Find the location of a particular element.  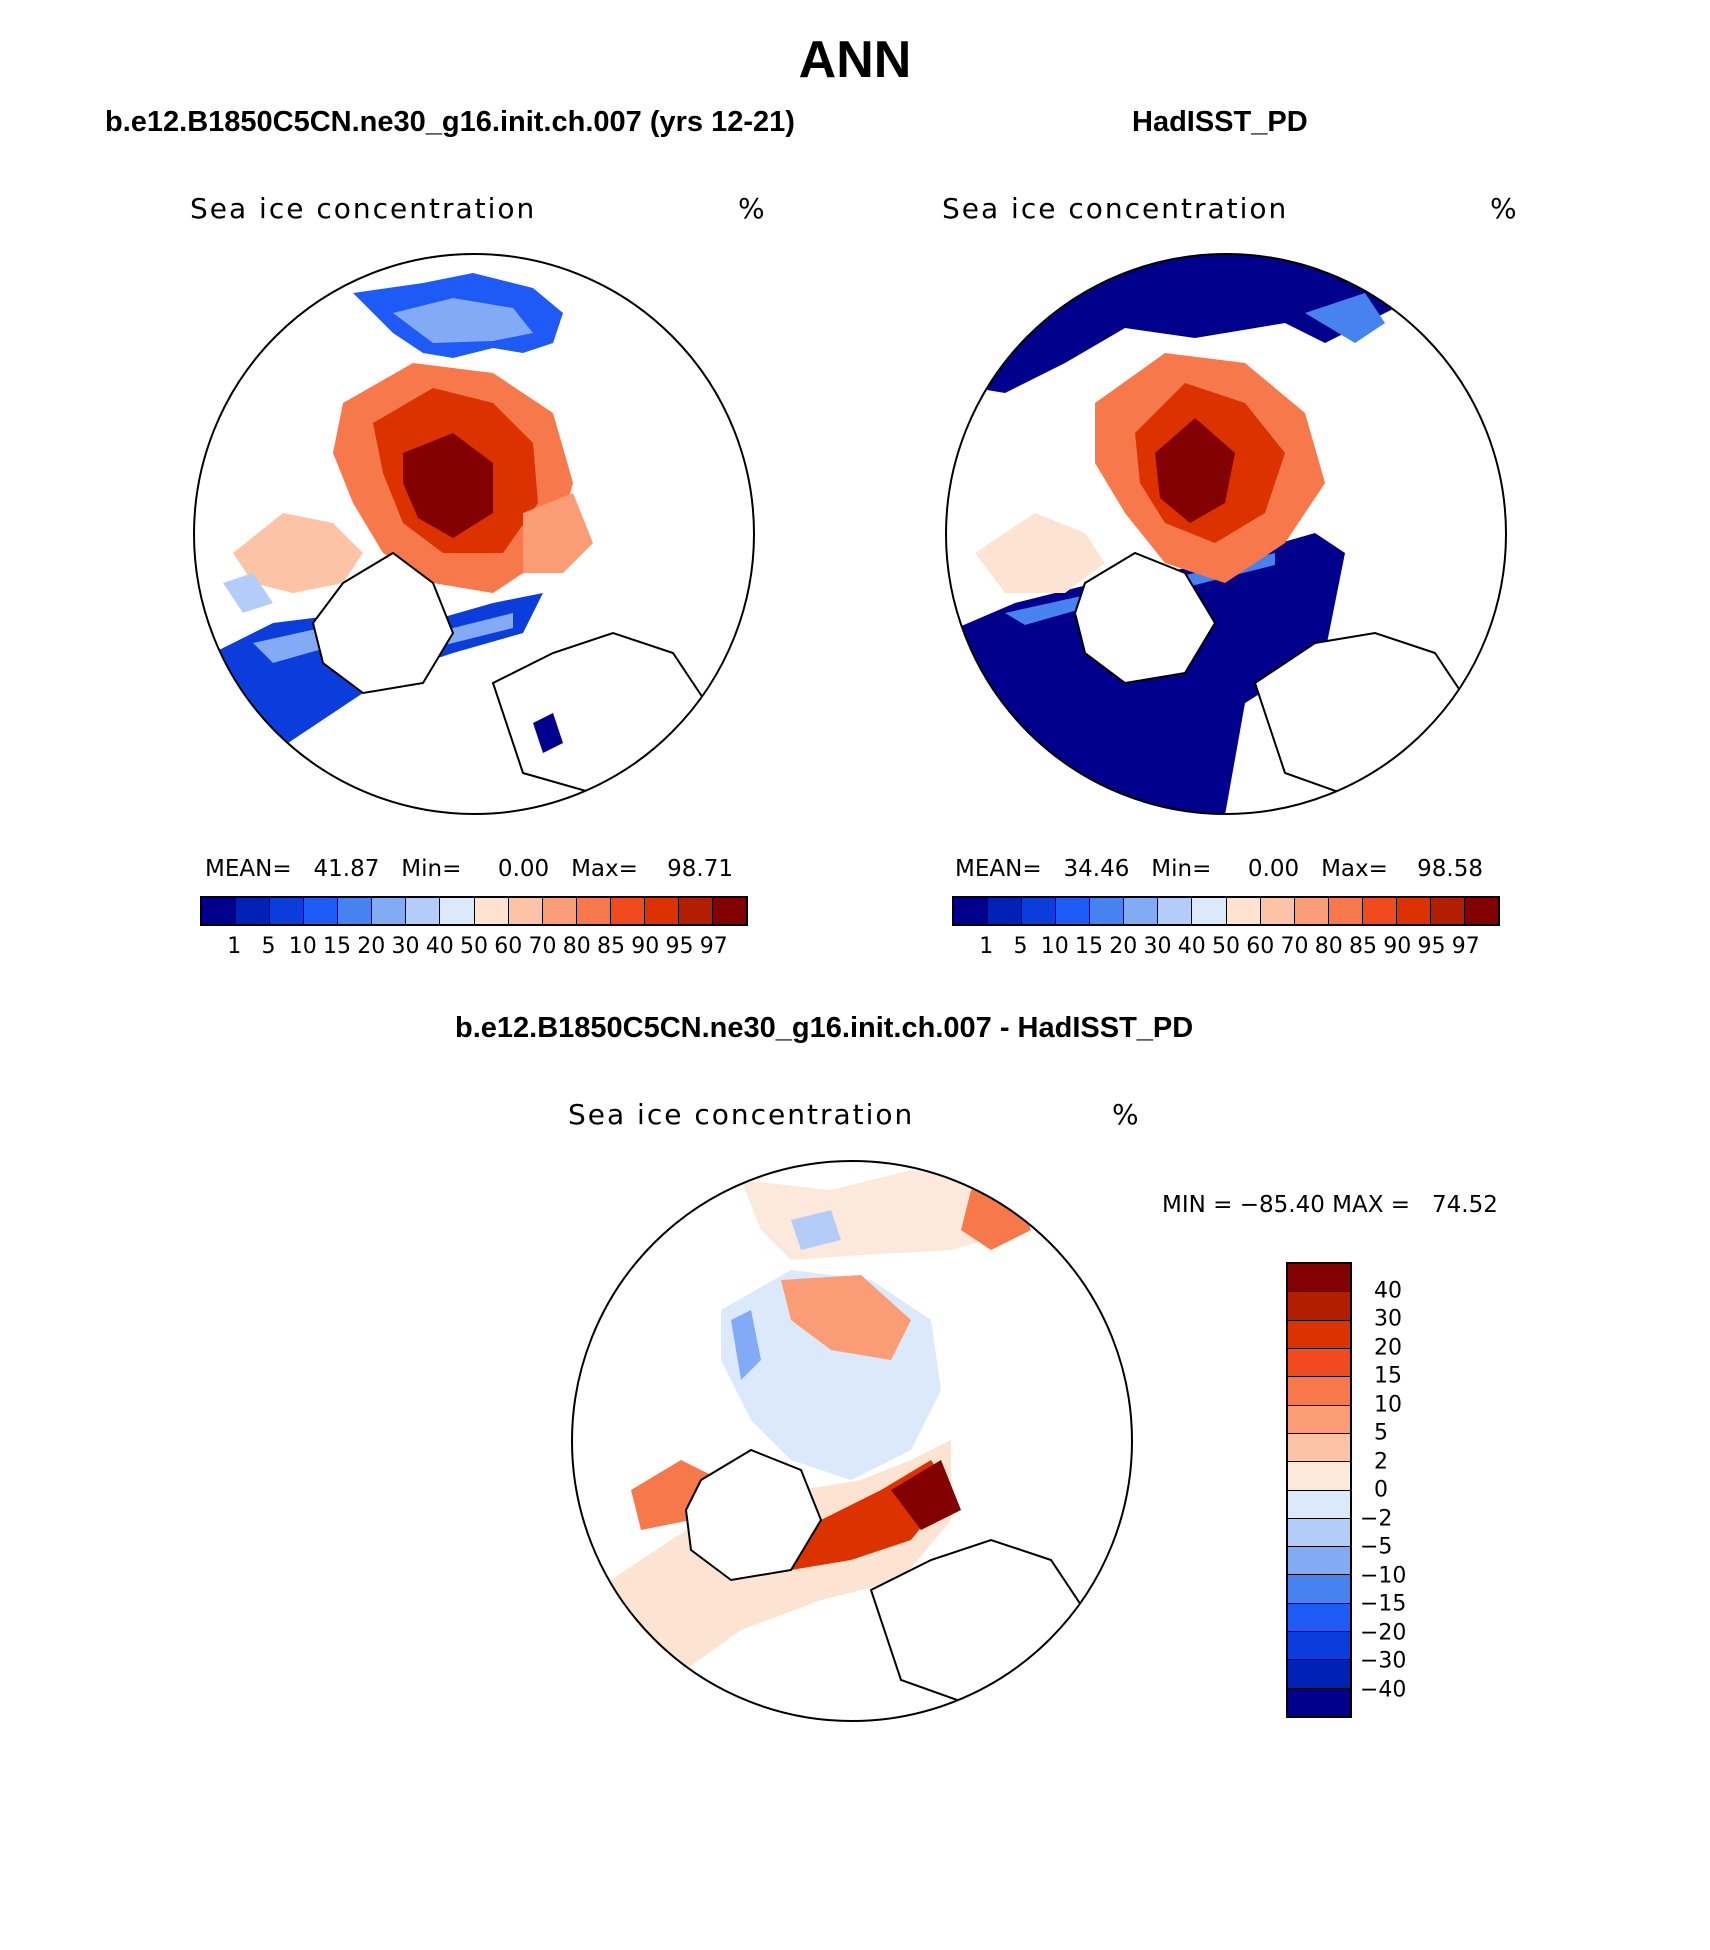

panel1-colorbar-ticks: 1 5 10 15 20 30 40 50 60 70 80 85 90 95 97 is located at coordinates (474, 949).